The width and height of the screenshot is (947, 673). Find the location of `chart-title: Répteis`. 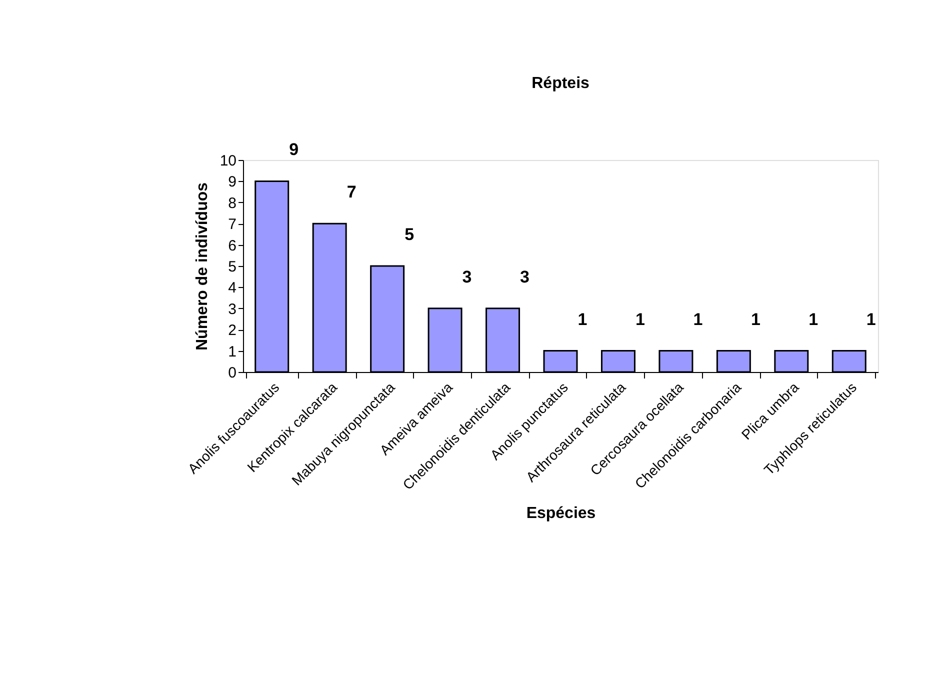

chart-title: Répteis is located at coordinates (561, 83).